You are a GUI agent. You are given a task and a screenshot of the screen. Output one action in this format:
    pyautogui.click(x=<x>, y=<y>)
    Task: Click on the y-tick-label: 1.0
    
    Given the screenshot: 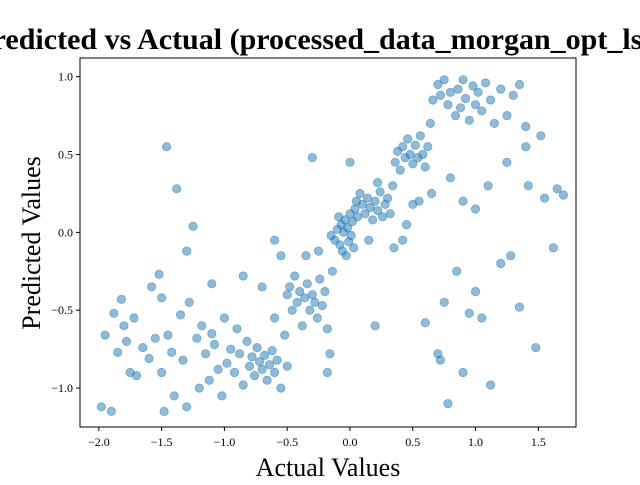 What is the action you would take?
    pyautogui.click(x=65, y=77)
    